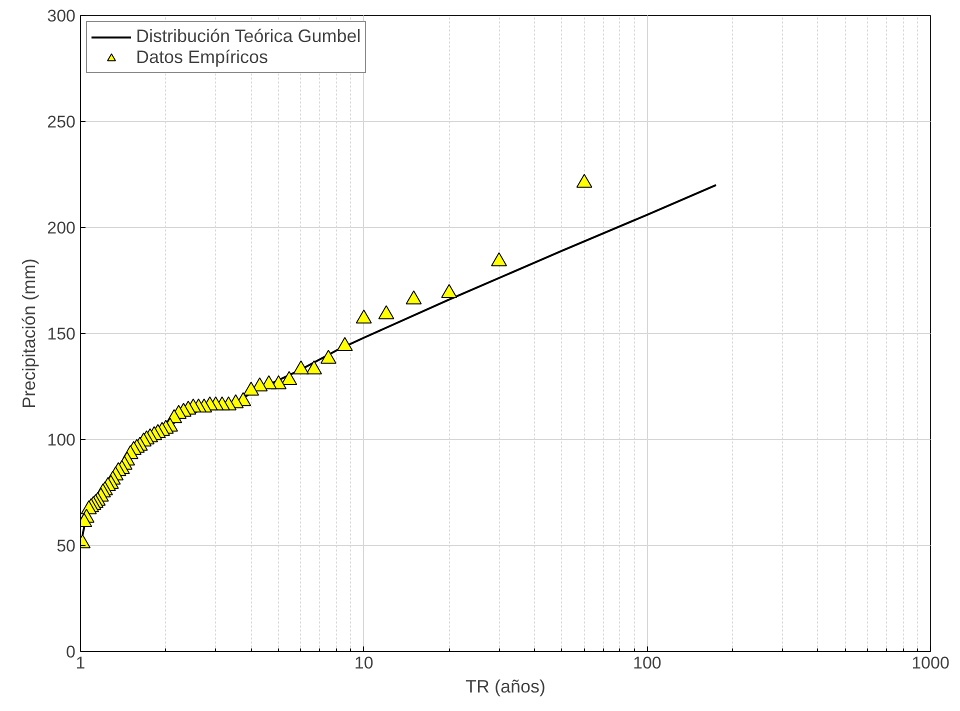 This screenshot has height=711, width=960. I want to click on legend-label: Distribución Teórica Gumbel, so click(248, 36).